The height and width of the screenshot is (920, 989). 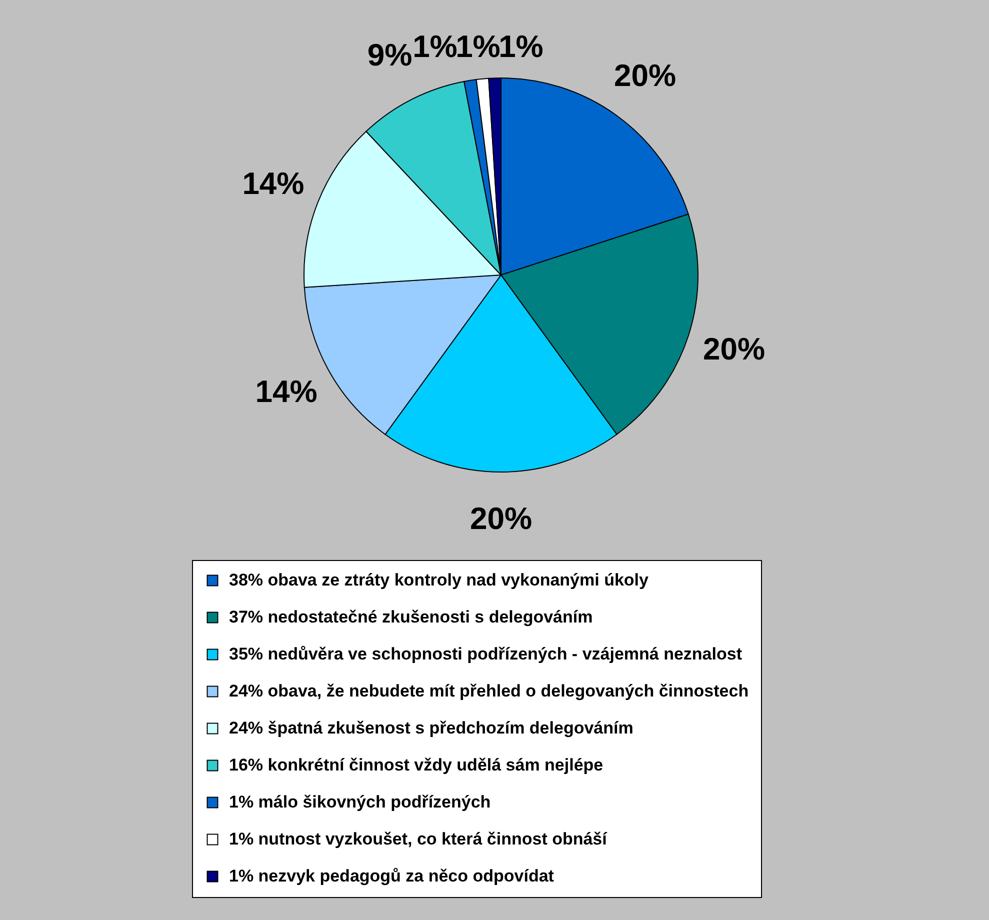 I want to click on legend-label: 35% nedůvěra ve schopnosti podřízených - vzájemná neznalost, so click(x=485, y=654).